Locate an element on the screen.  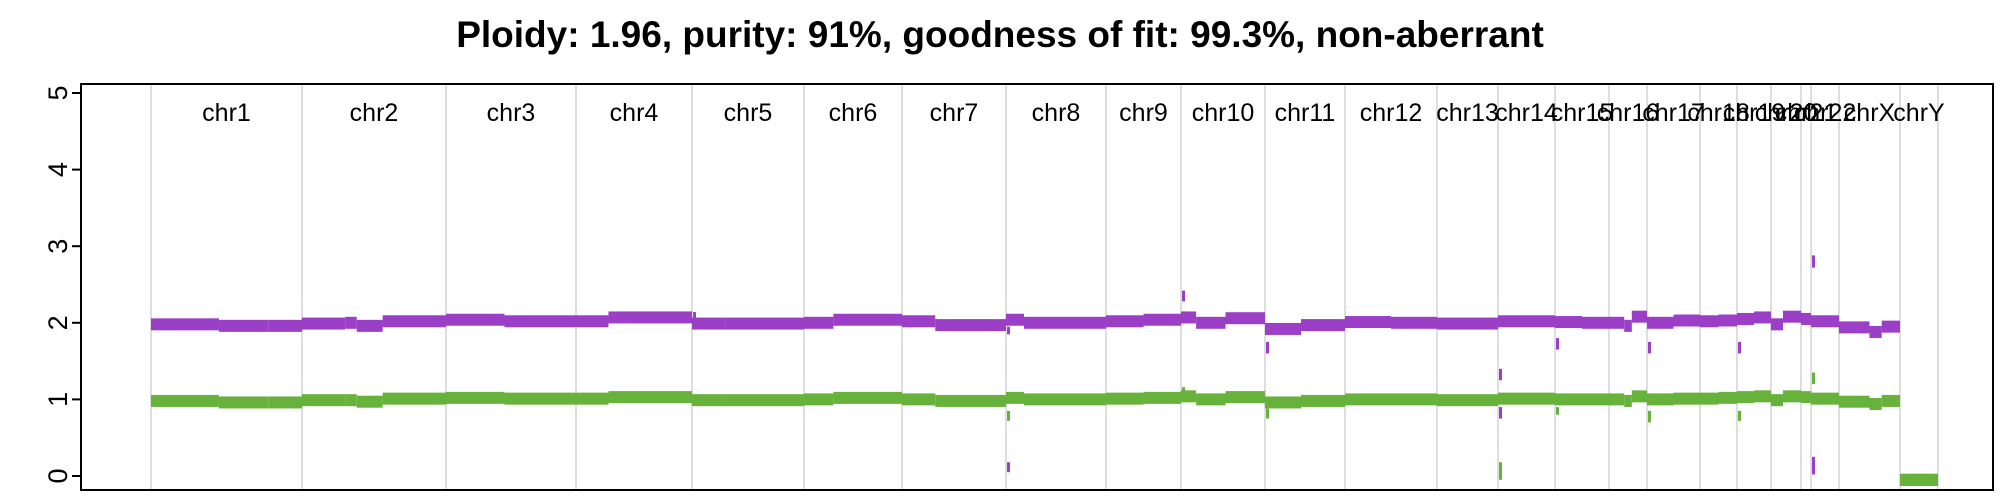
chromosome-label-chr4: chr4 is located at coordinates (634, 113).